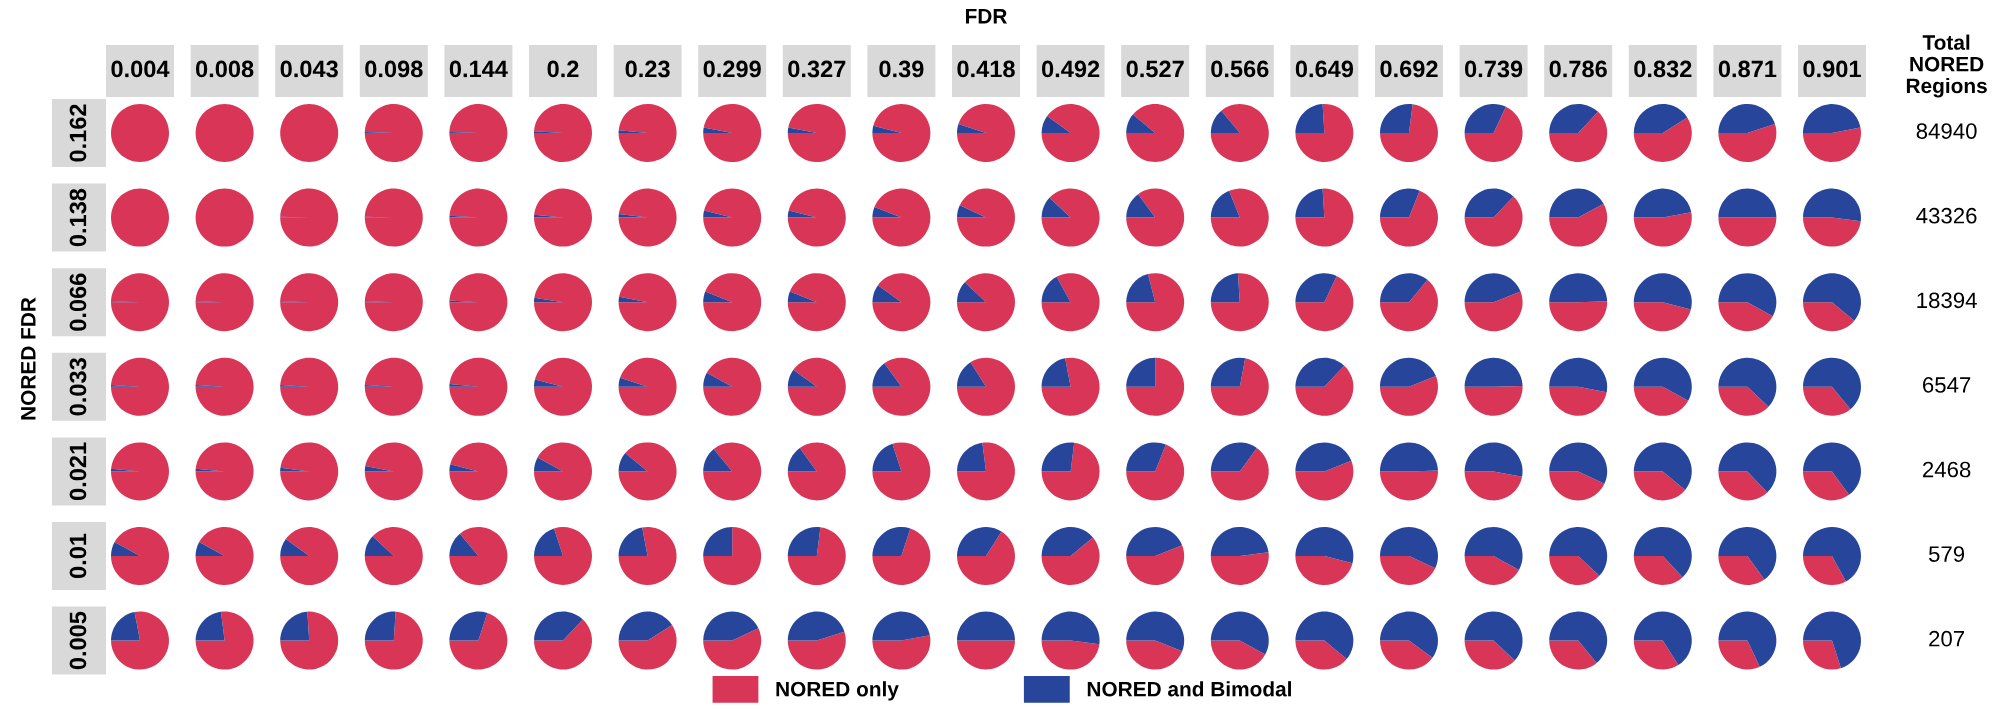 The width and height of the screenshot is (2005, 718). What do you see at coordinates (837, 691) in the screenshot?
I see `legend-label: NORED only` at bounding box center [837, 691].